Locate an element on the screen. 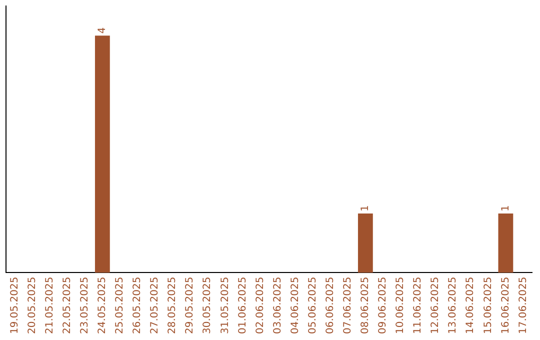 The height and width of the screenshot is (340, 540). x-tick-label: 15.06.2025 is located at coordinates (488, 305).